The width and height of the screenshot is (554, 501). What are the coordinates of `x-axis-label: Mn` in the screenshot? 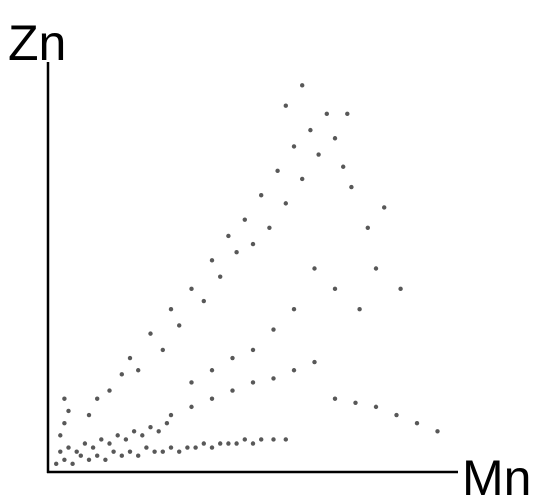 It's located at (496, 475).